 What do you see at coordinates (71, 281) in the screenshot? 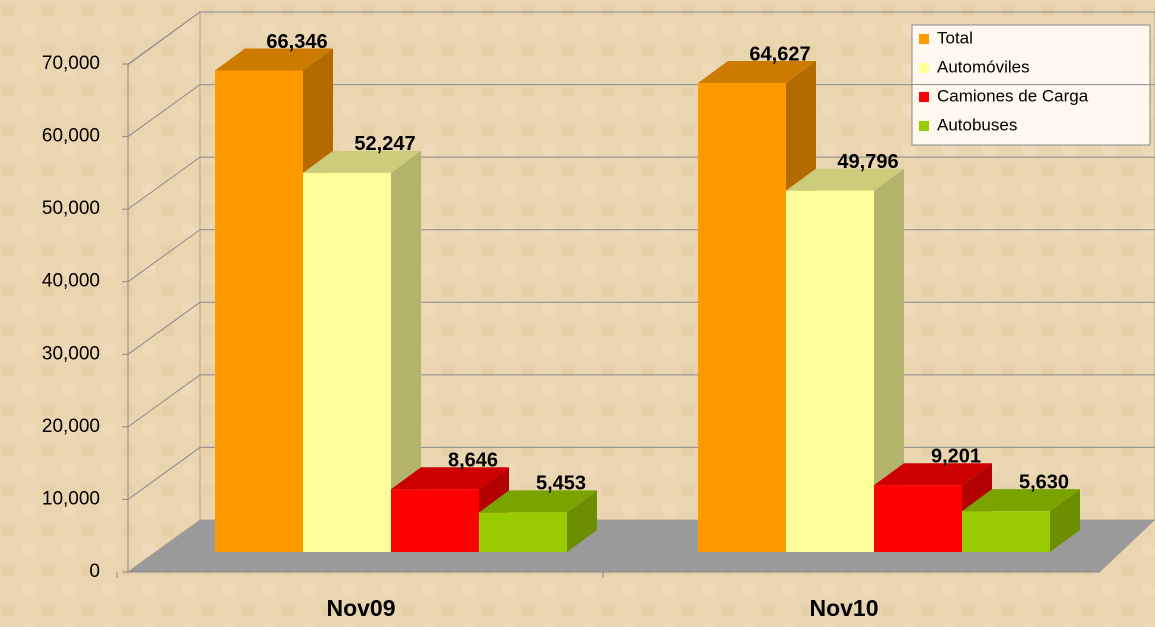
I see `y-tick-label: 40,000` at bounding box center [71, 281].